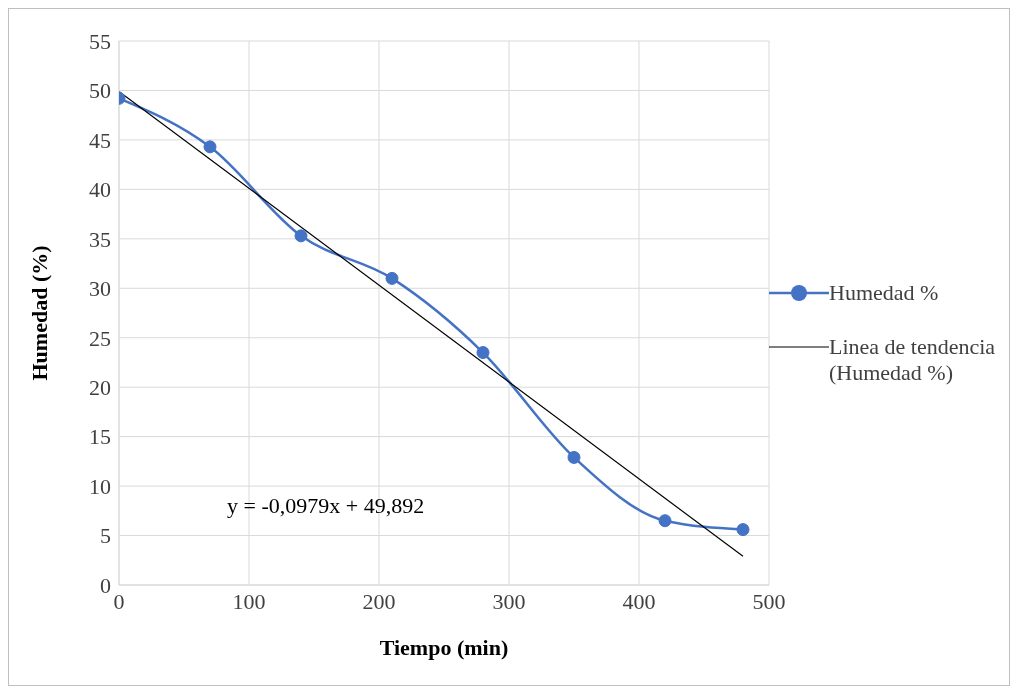  Describe the element at coordinates (100, 91) in the screenshot. I see `y-tick-label: 50` at that location.